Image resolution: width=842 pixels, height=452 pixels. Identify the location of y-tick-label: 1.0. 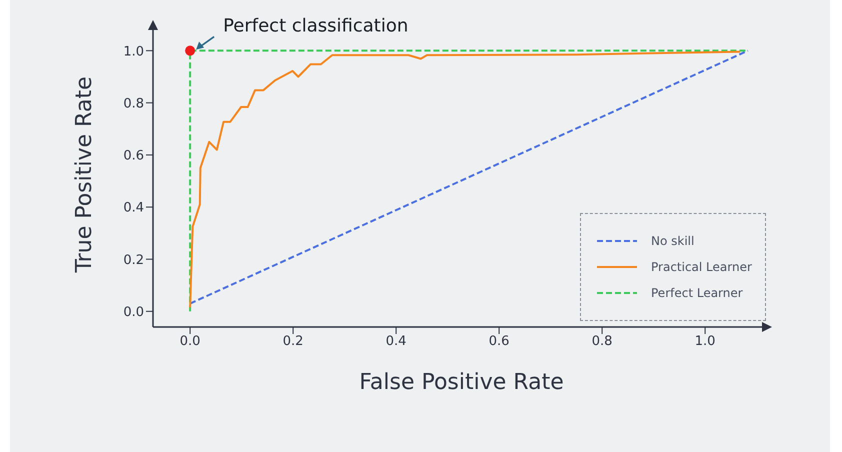
(133, 52).